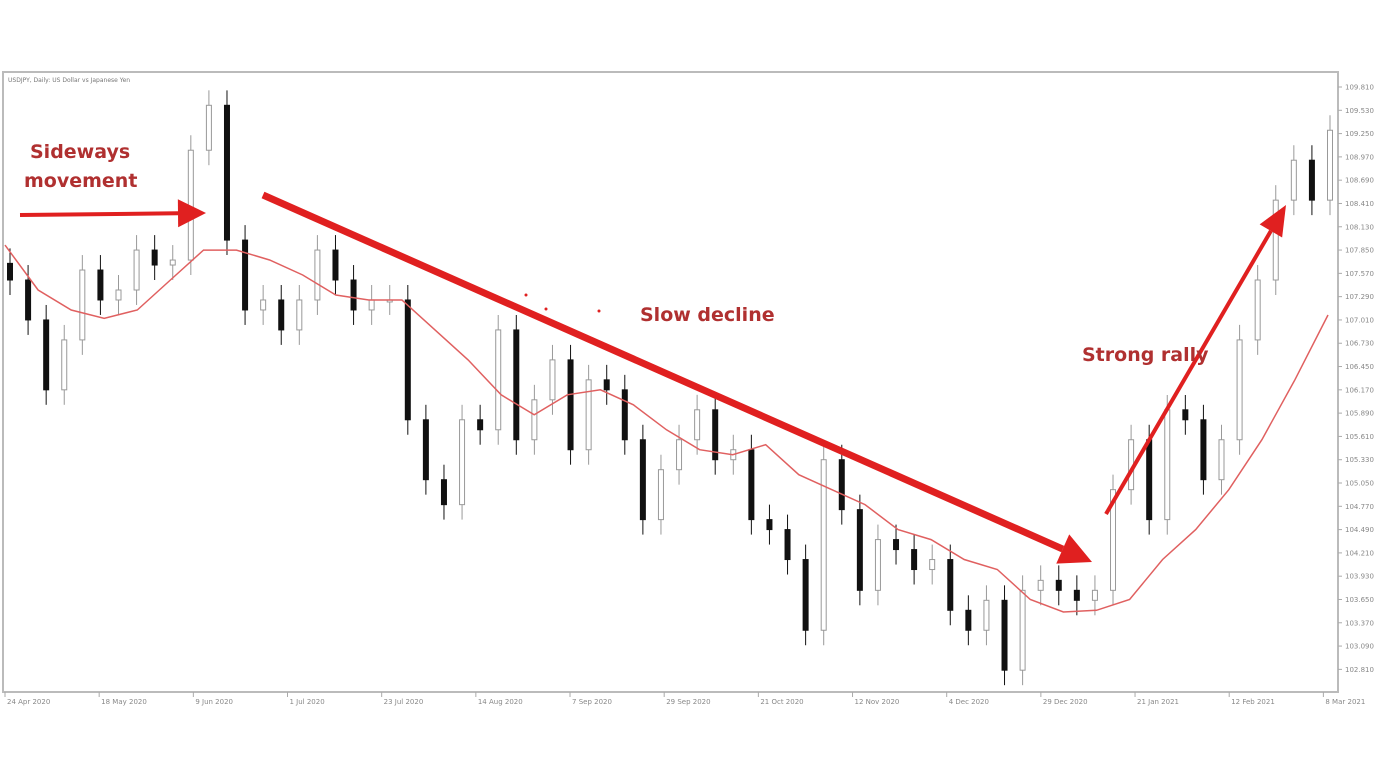  Describe the element at coordinates (969, 702) in the screenshot. I see `x-tick-label: 4 Dec 2020` at that location.